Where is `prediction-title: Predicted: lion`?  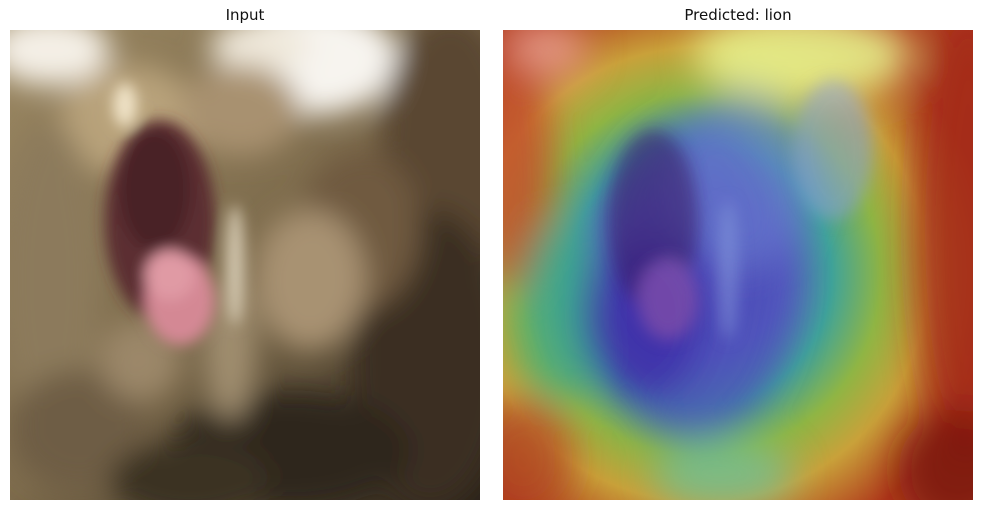
prediction-title: Predicted: lion is located at coordinates (738, 15).